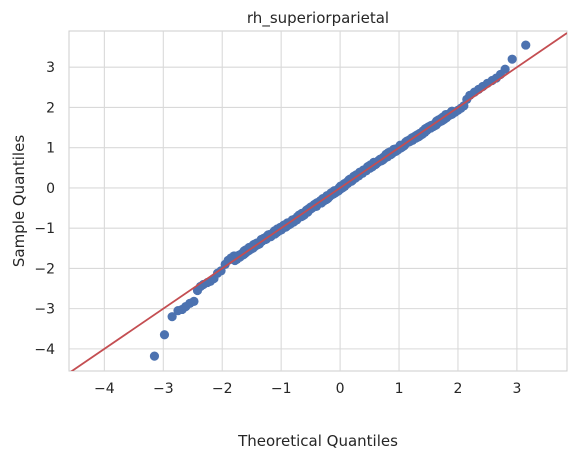 The height and width of the screenshot is (463, 575). Describe the element at coordinates (50, 149) in the screenshot. I see `y-tick-label: 1` at that location.